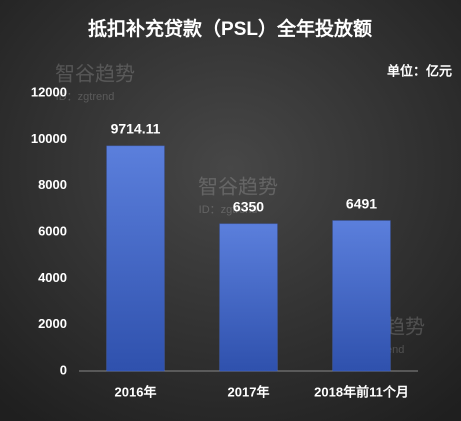 Image resolution: width=461 pixels, height=421 pixels. What do you see at coordinates (63, 369) in the screenshot?
I see `y-tick-label: 0` at bounding box center [63, 369].